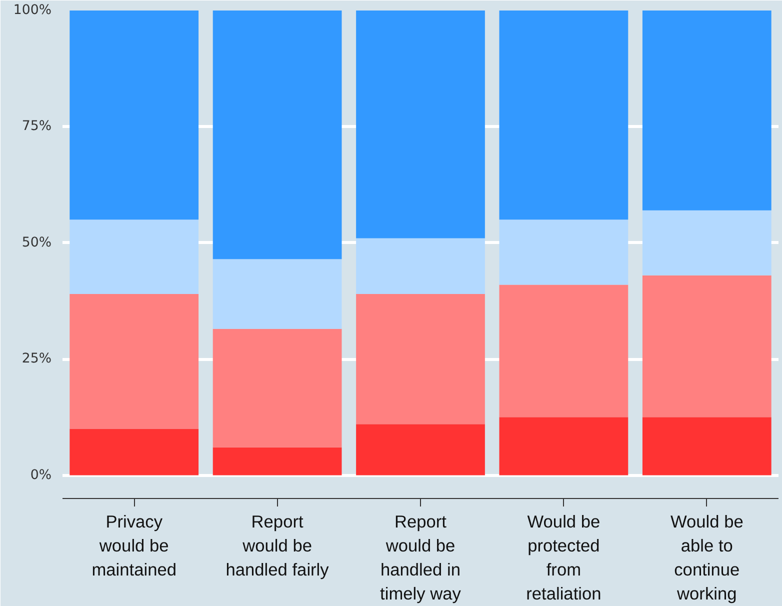 The image size is (782, 606). I want to click on y-tick-label: 50%, so click(37, 242).